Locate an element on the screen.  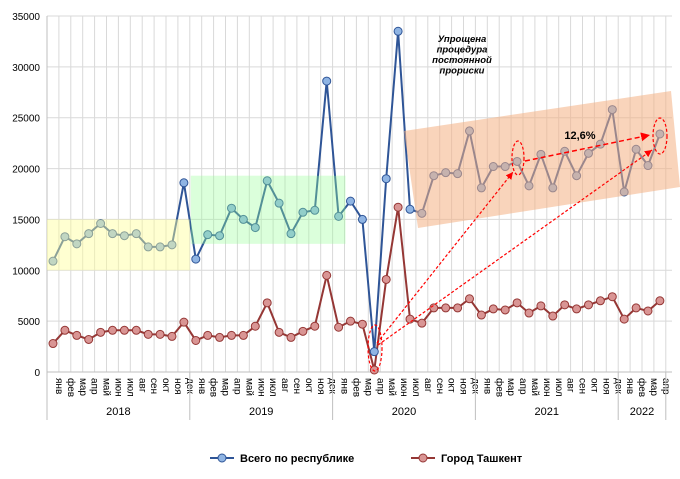
y-tick-label: 5000 is located at coordinates (29, 322).